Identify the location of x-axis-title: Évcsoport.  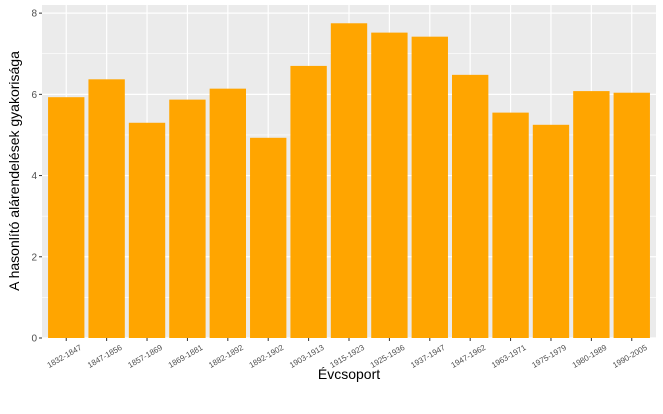
(349, 374).